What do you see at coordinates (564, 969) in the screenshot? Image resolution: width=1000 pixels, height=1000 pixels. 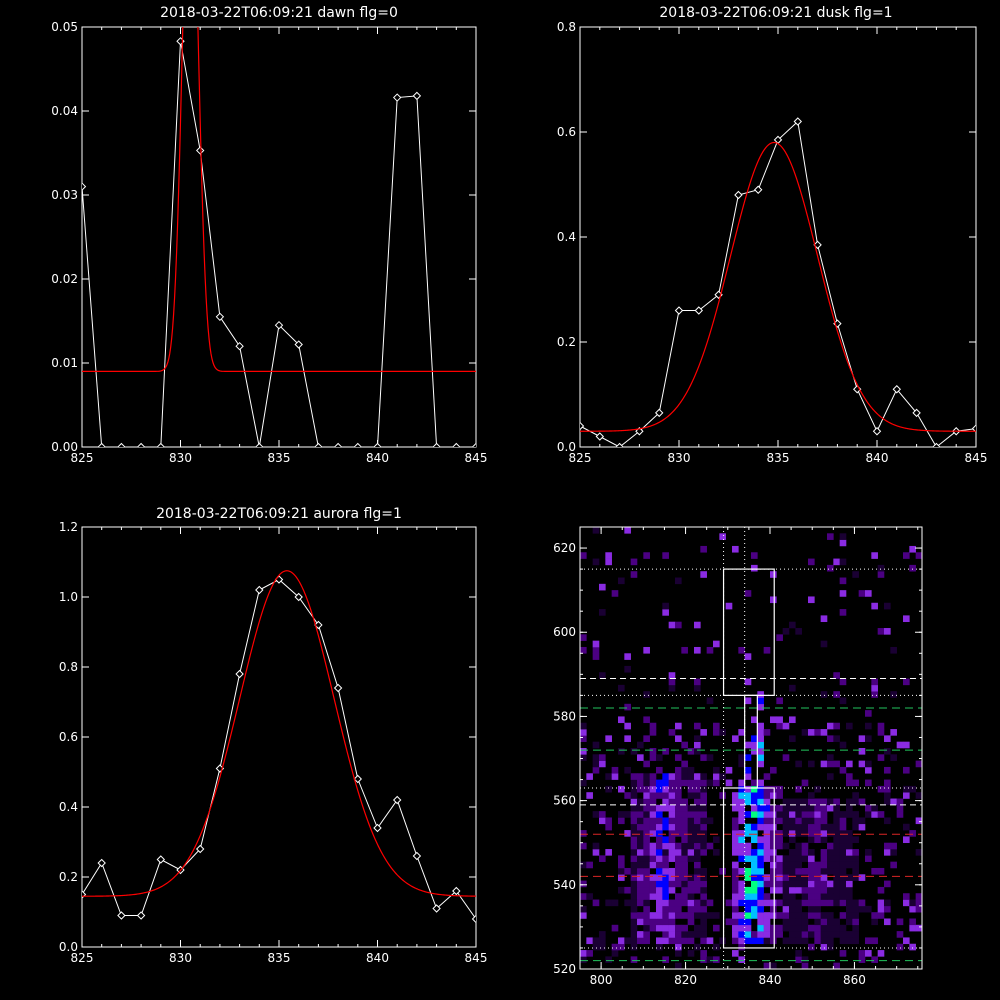 I see `y-tick-label: 520` at bounding box center [564, 969].